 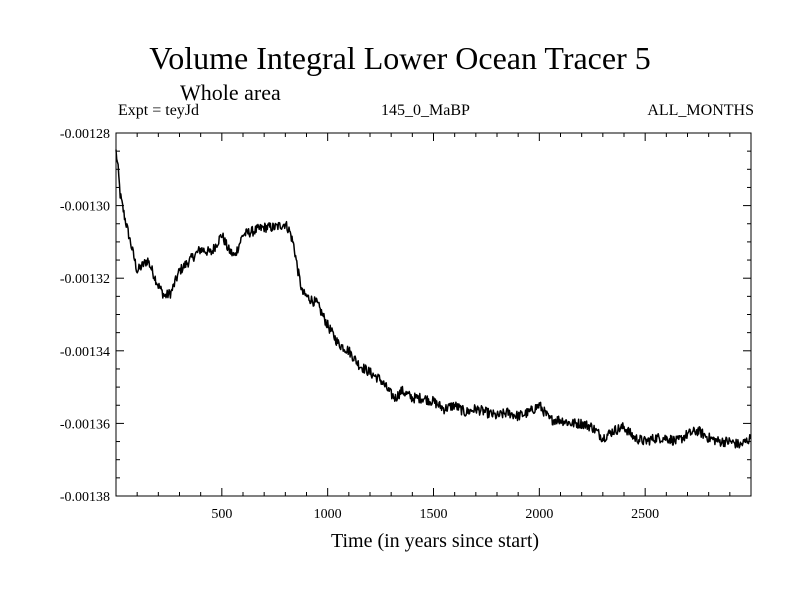 I want to click on x-tick-label: 500, so click(x=221, y=514).